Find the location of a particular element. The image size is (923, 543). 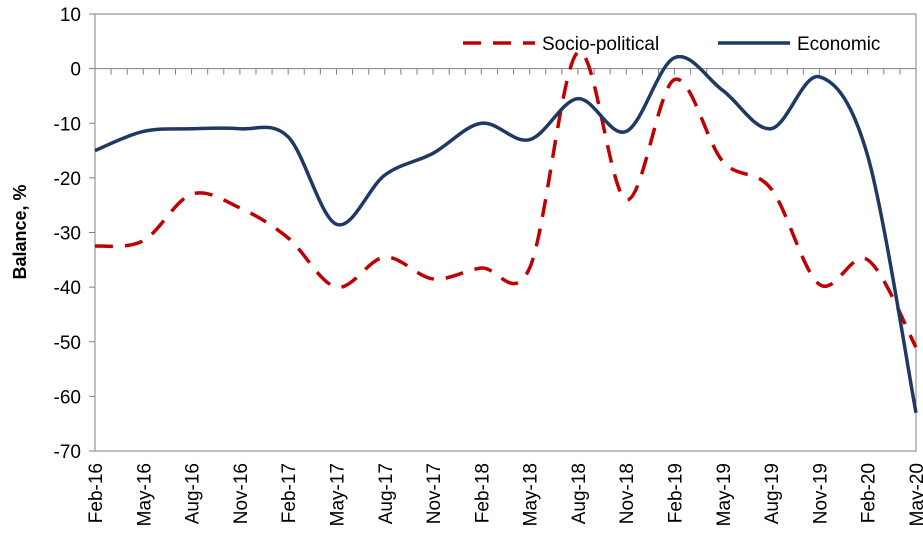

legend: Socio-political Economic is located at coordinates (671, 44).